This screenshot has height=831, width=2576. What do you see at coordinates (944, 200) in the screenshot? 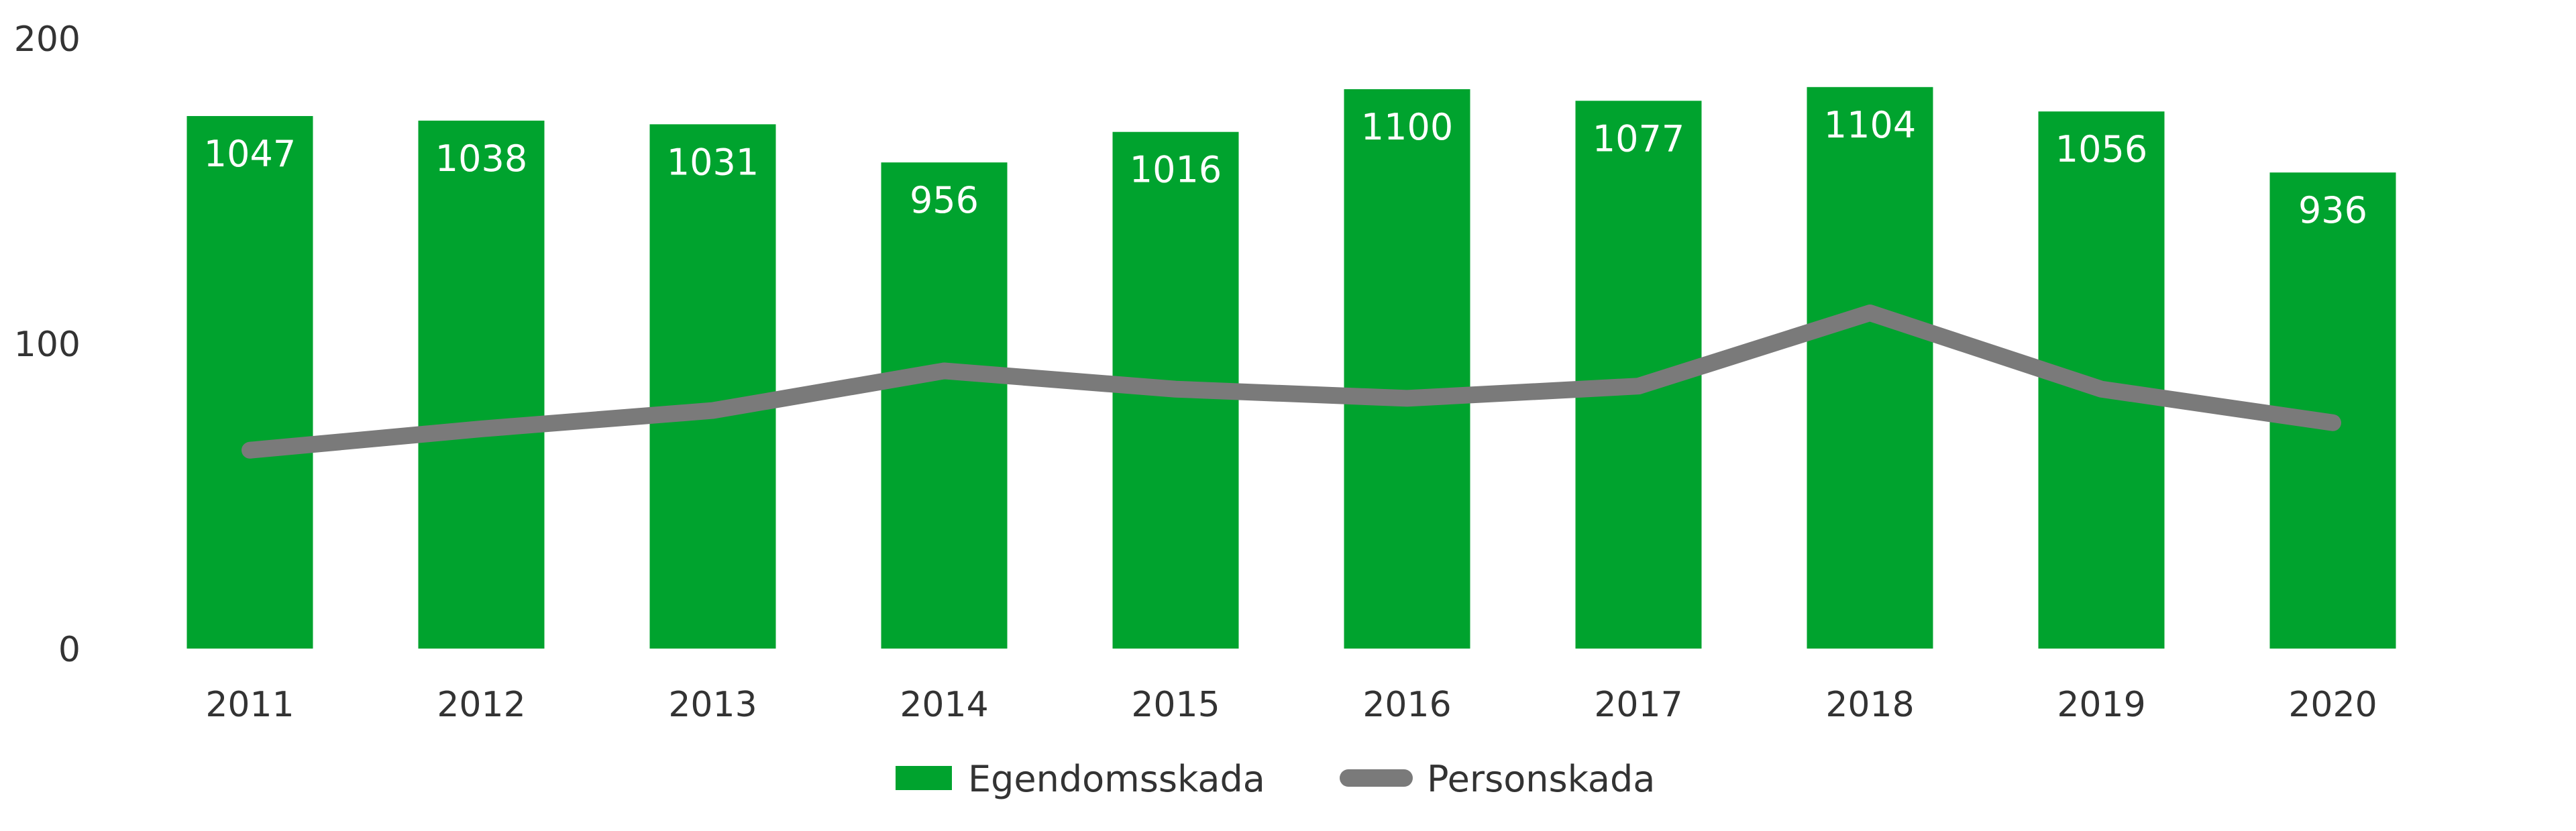
I see `bar-data-label: 956` at bounding box center [944, 200].